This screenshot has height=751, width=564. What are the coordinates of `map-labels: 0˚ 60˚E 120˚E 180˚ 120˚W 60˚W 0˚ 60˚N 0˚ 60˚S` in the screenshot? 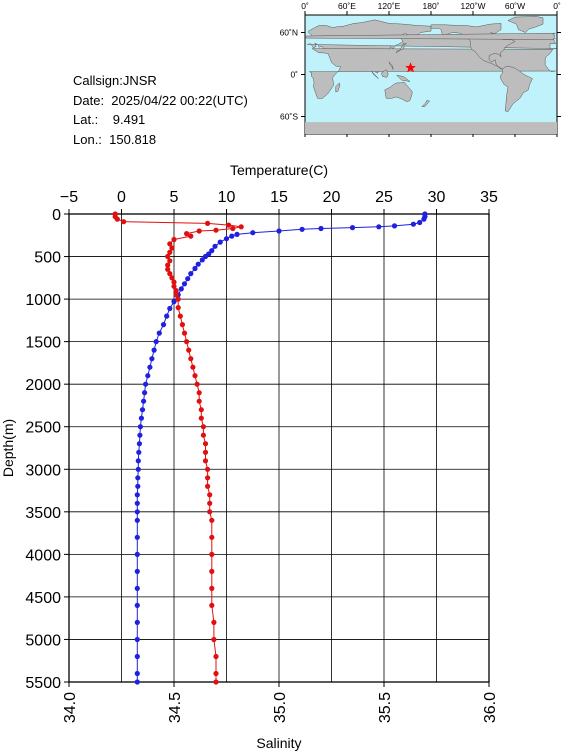 It's located at (420, 61).